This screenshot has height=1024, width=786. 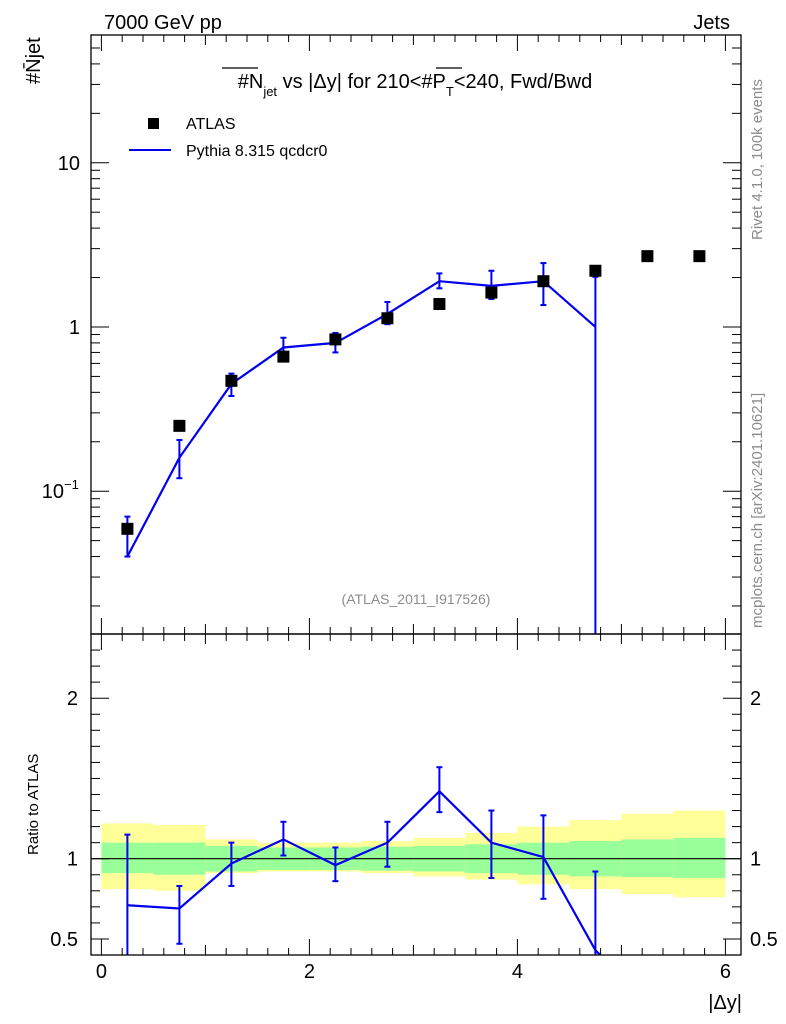 I want to click on ratio-y-tick-label-left: 2, so click(x=72, y=699).